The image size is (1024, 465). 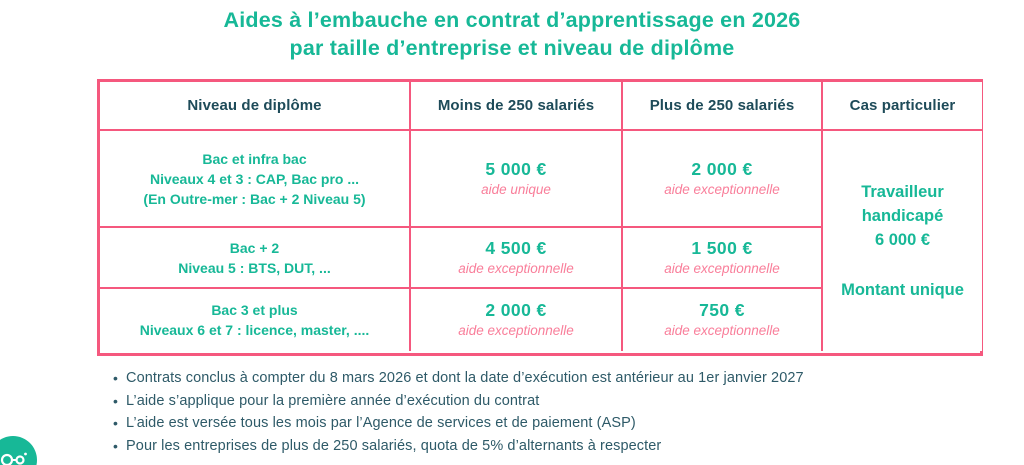 I want to click on diploma-line: (En Outre-mer : Bac + 2 Niveau 5), so click(x=254, y=198).